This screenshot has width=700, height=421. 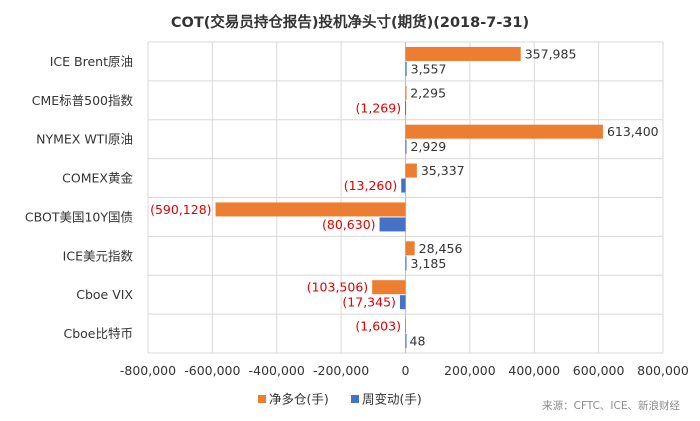 What do you see at coordinates (337, 287) in the screenshot?
I see `data-label: (103,506)` at bounding box center [337, 287].